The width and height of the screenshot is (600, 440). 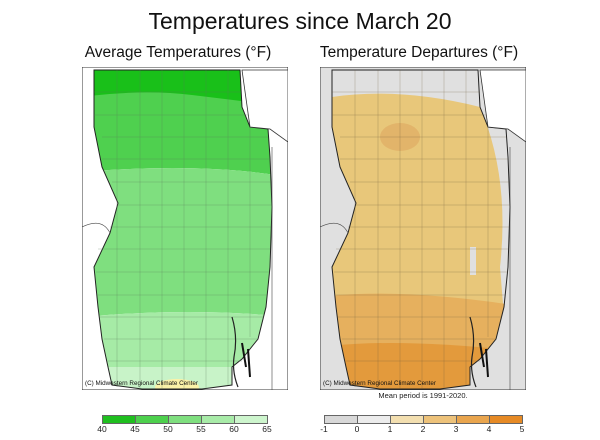 I want to click on legend-tick-label: 45, so click(x=135, y=429).